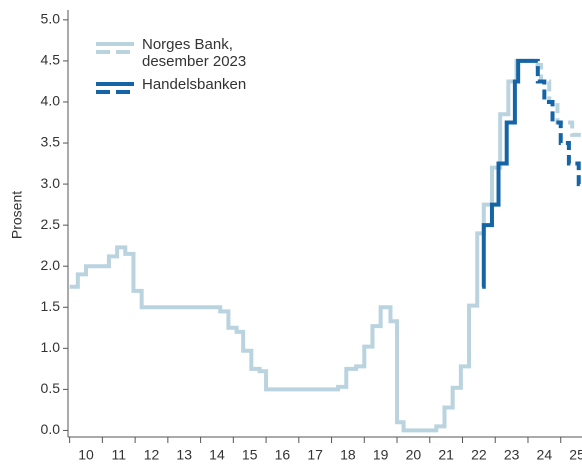 This screenshot has width=582, height=464. Describe the element at coordinates (184, 455) in the screenshot. I see `x-tick-label: 13` at that location.